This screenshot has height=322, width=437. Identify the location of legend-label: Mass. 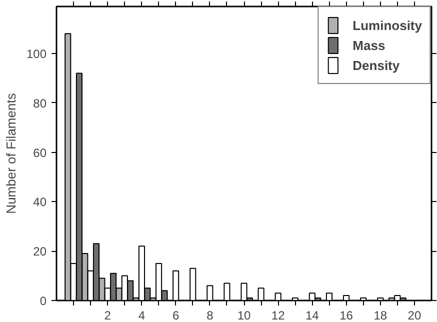
(369, 45).